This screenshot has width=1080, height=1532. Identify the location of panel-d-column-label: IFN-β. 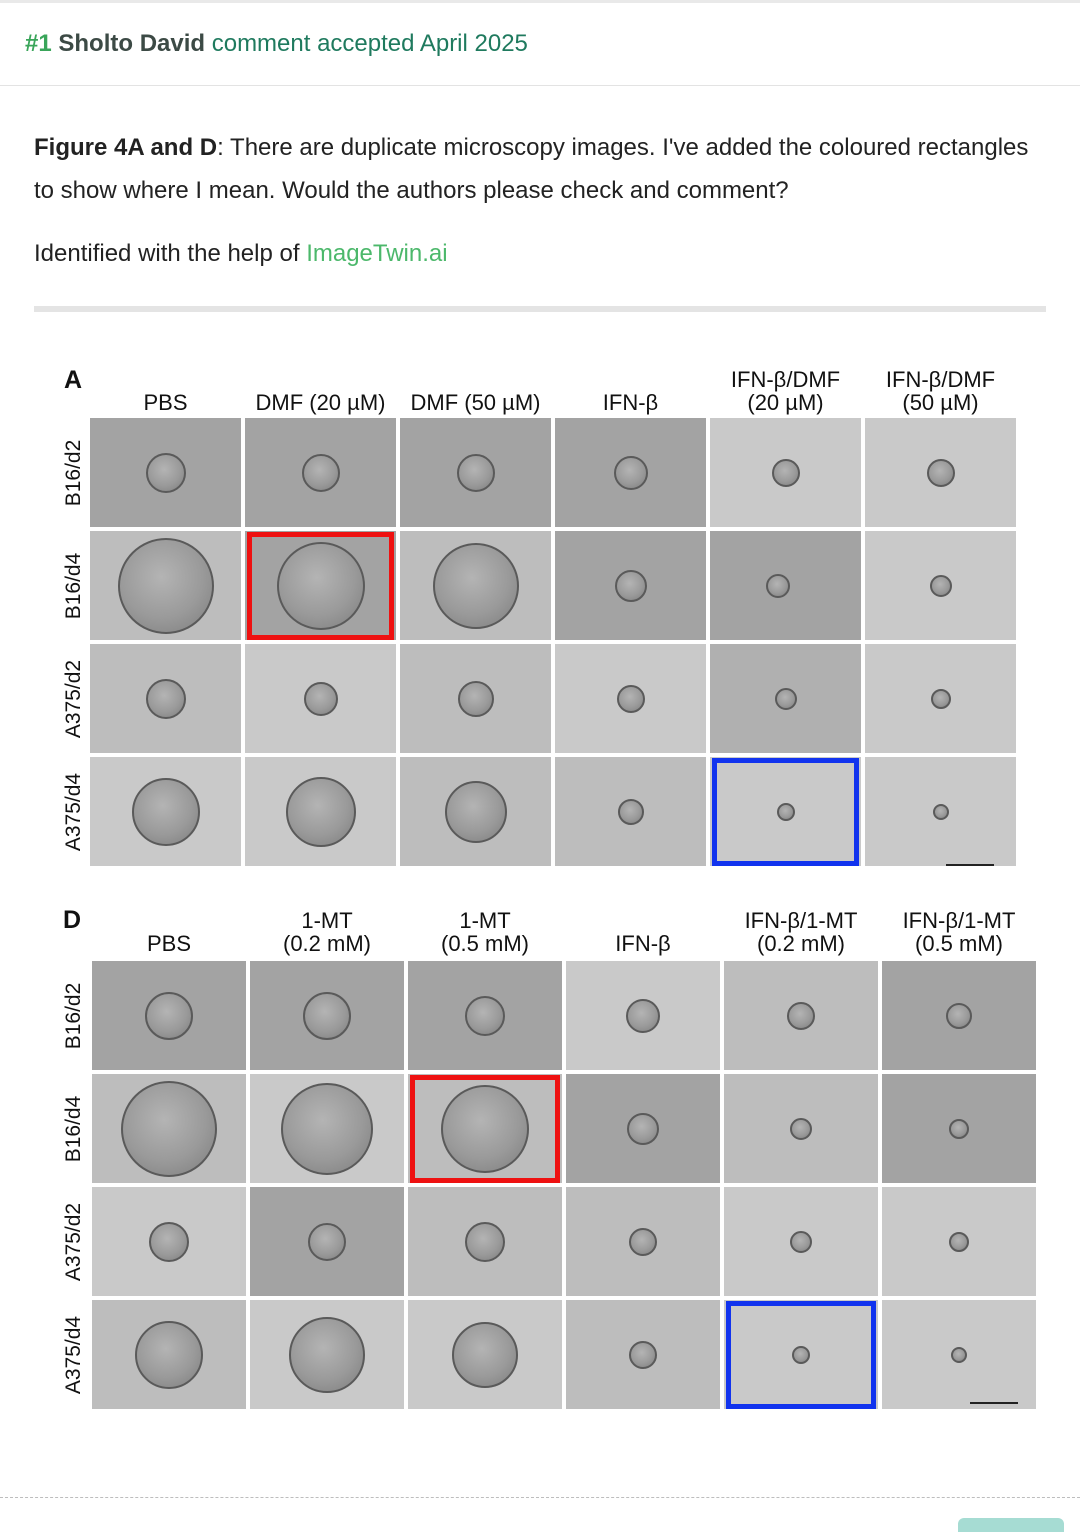
(643, 943).